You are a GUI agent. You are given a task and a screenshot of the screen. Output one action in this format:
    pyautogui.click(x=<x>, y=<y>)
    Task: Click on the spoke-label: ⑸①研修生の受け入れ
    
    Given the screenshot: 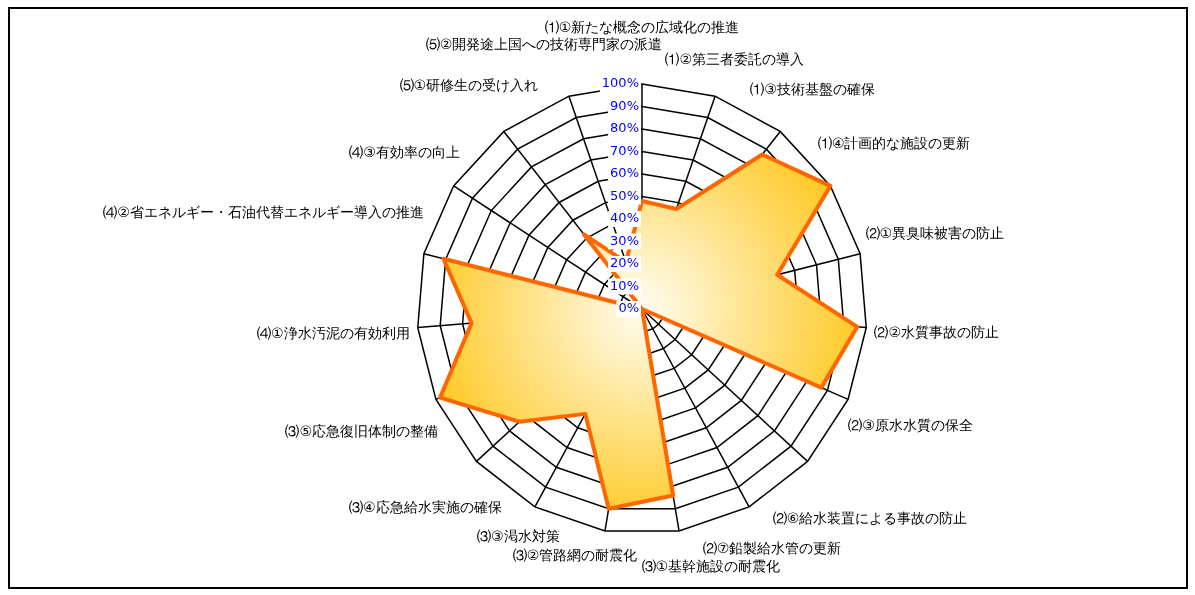 What is the action you would take?
    pyautogui.click(x=469, y=85)
    